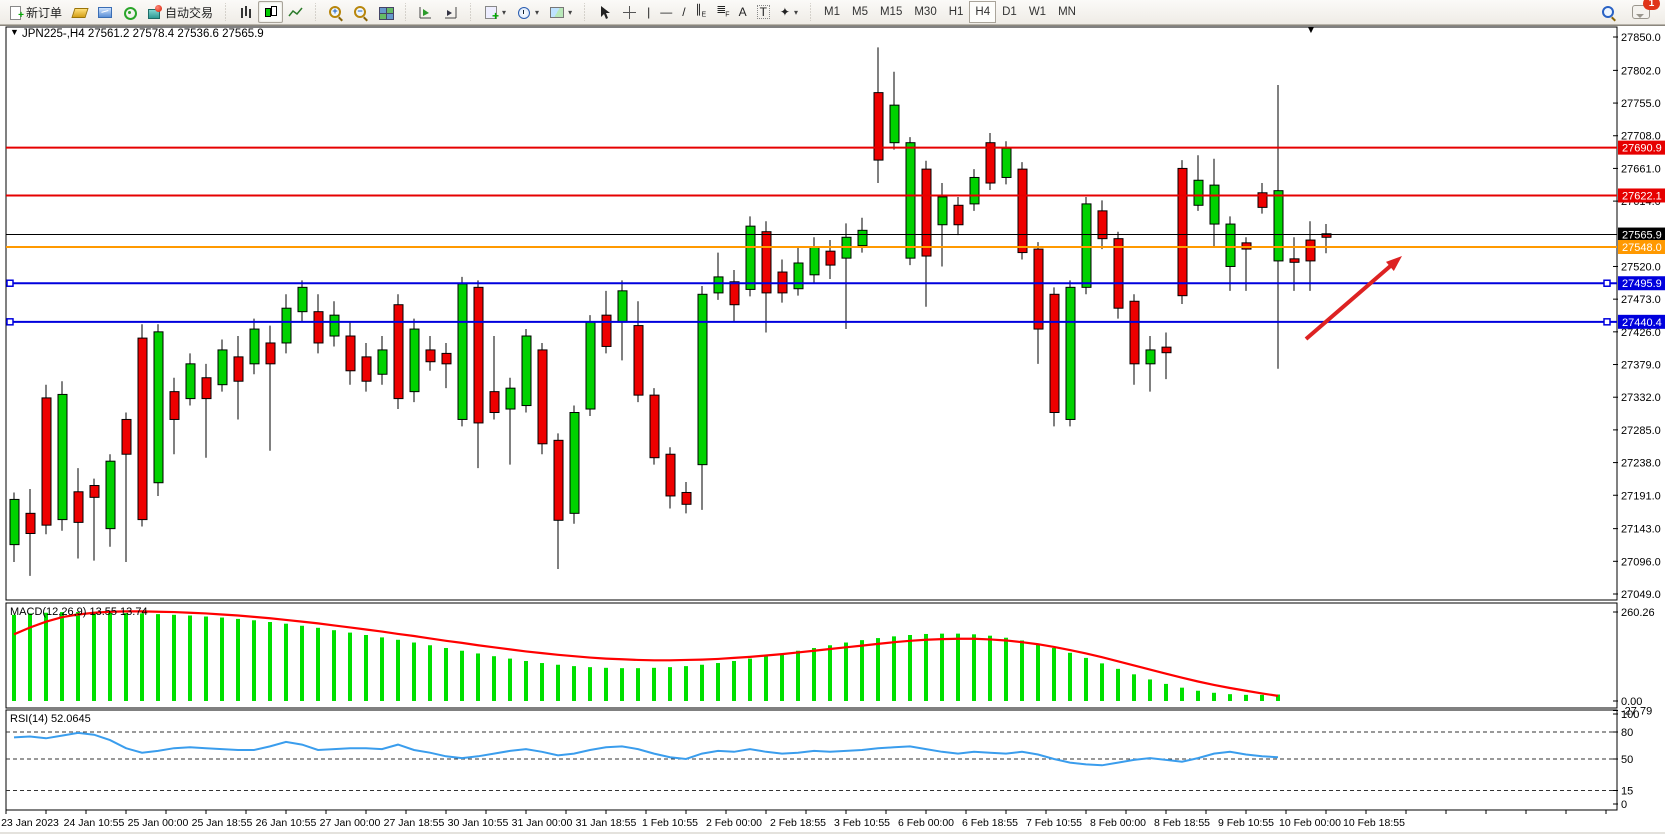 Image resolution: width=1665 pixels, height=839 pixels. Describe the element at coordinates (859, 12) in the screenshot. I see `timeframe-m5: M5` at that location.